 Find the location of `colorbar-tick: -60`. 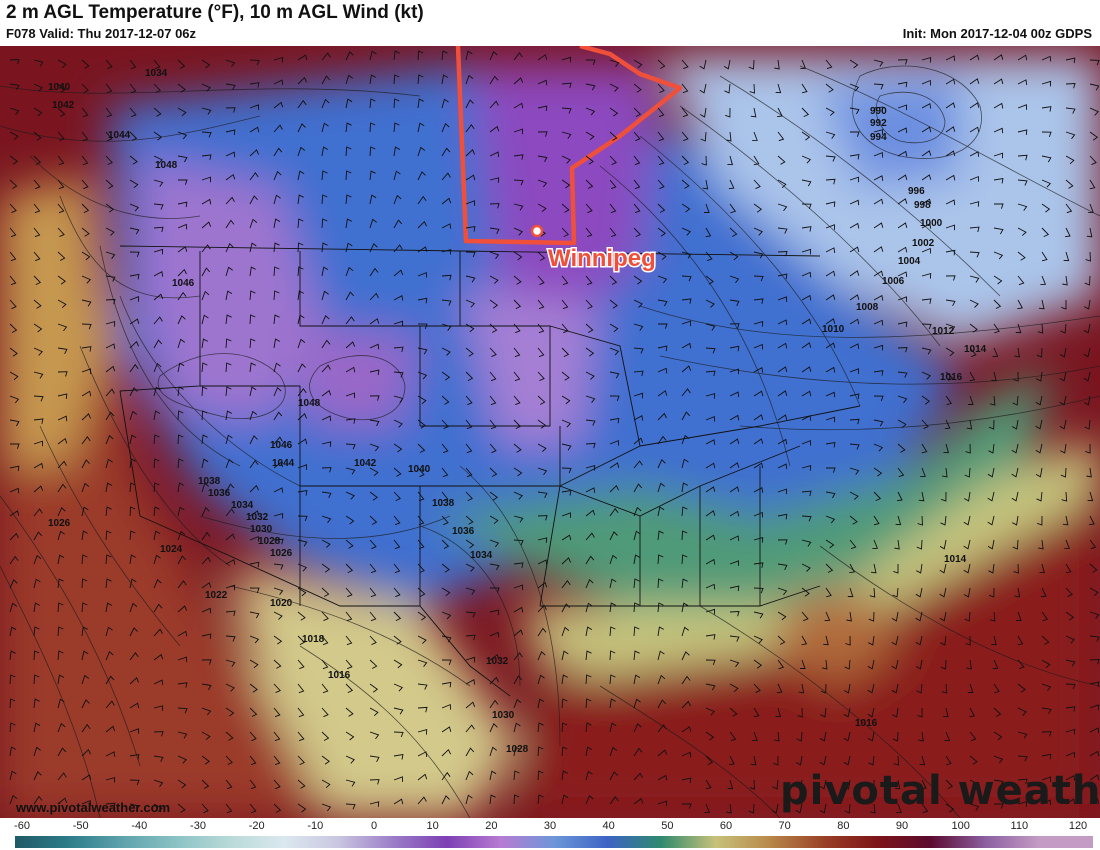

colorbar-tick: -60 is located at coordinates (22, 826).